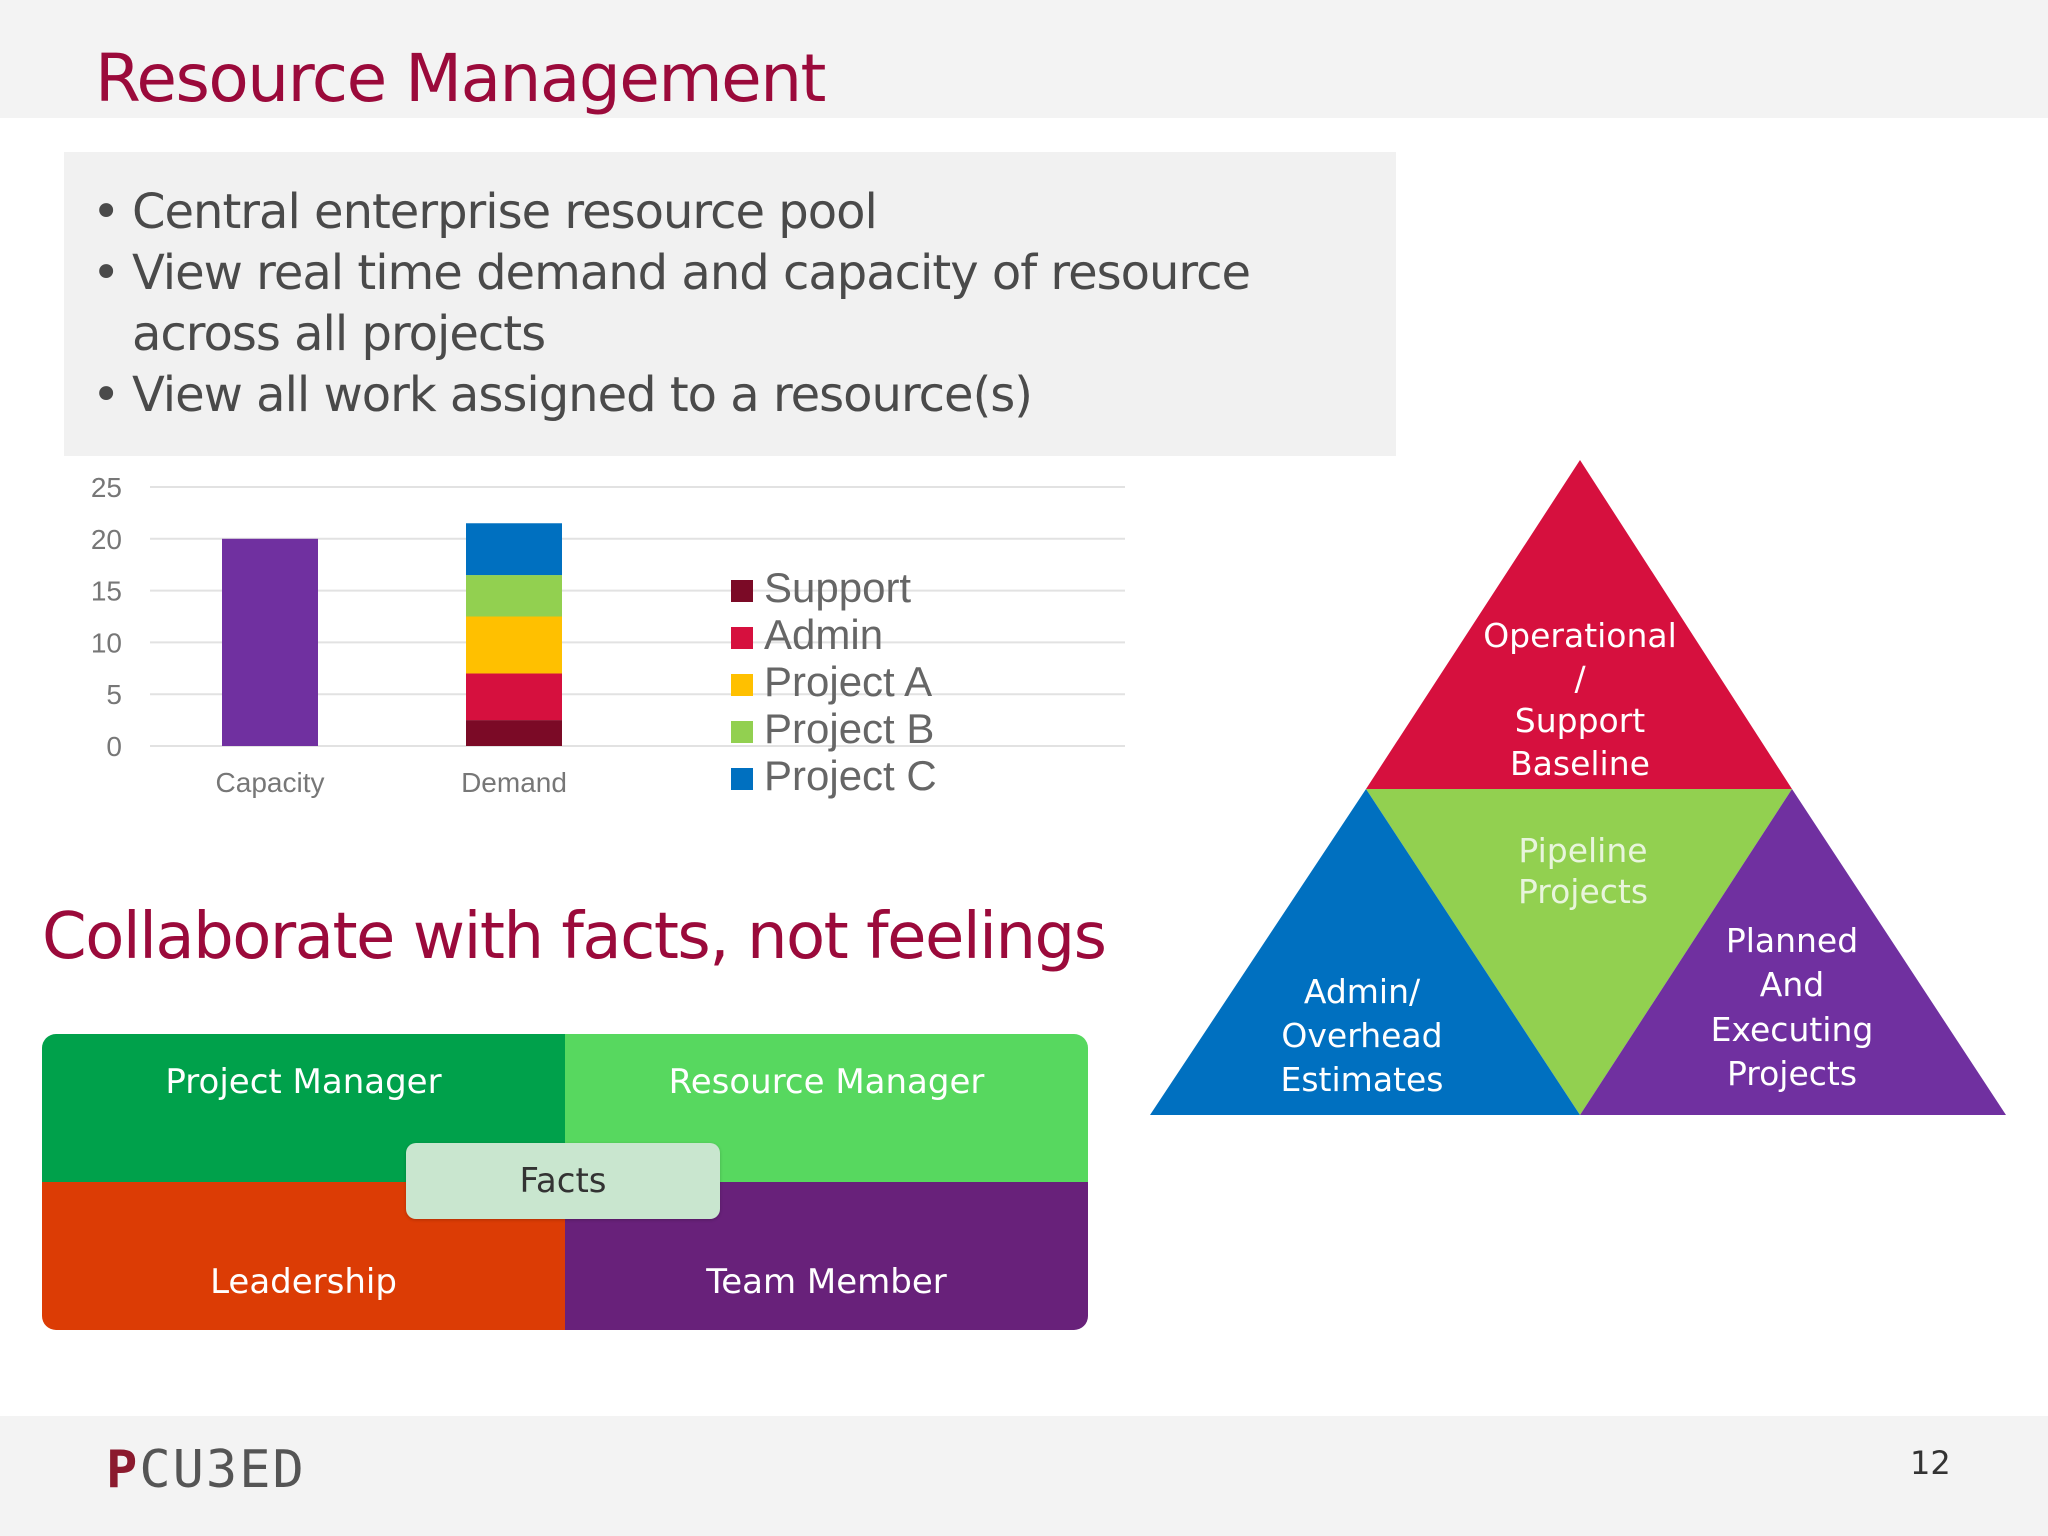 The width and height of the screenshot is (2048, 1536). Describe the element at coordinates (1362, 1079) in the screenshot. I see `pyramid-left-line: Estimates` at that location.